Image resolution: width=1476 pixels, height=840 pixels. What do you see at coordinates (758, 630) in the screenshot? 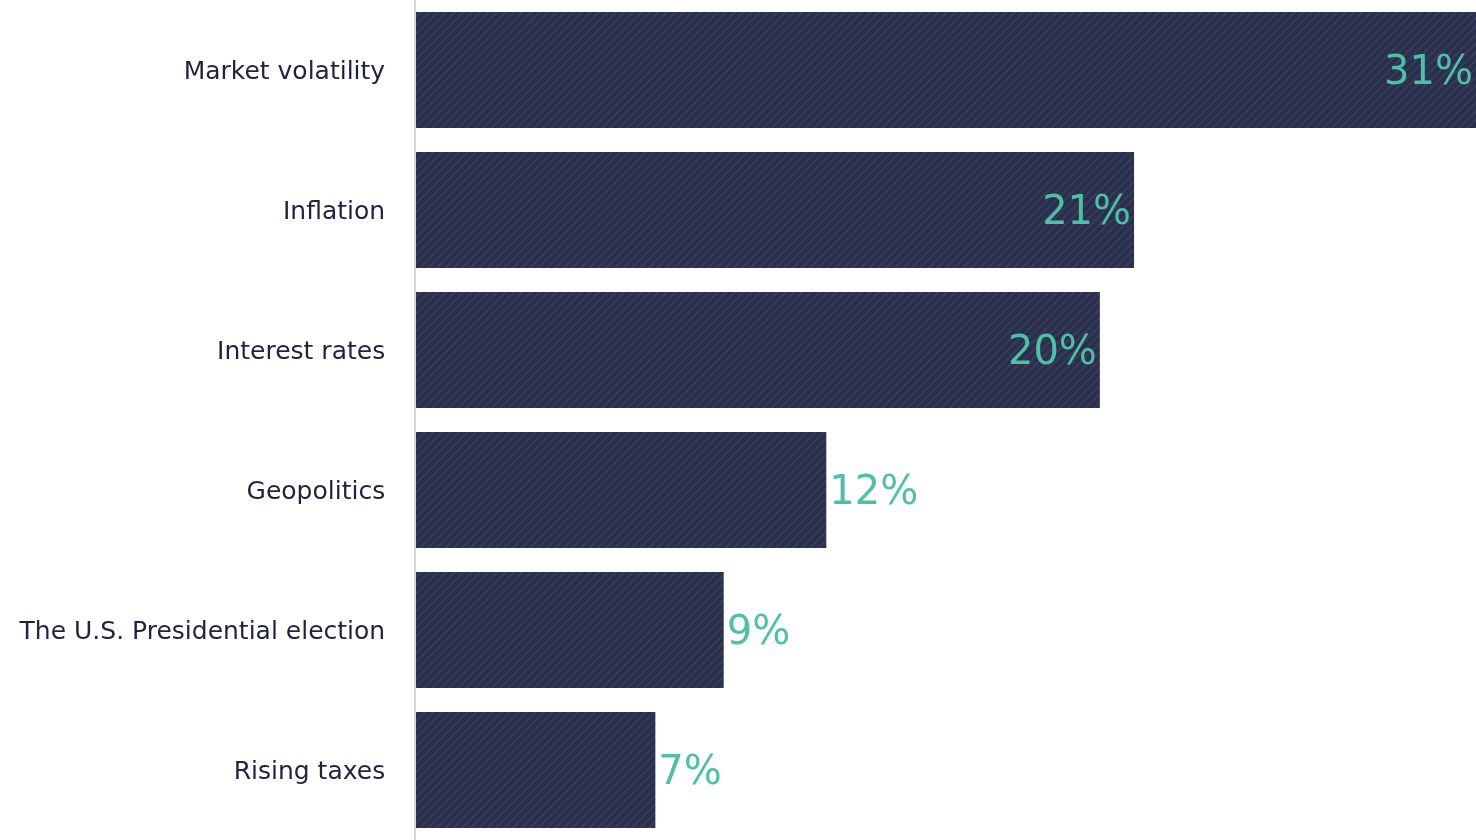
I see `data-label: 9%` at bounding box center [758, 630].